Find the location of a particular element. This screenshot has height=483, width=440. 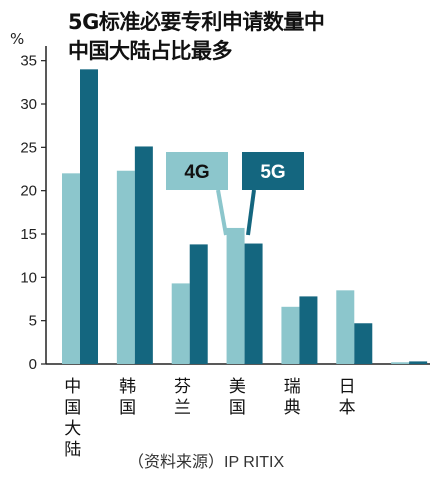

category-label: 兰 is located at coordinates (182, 408).